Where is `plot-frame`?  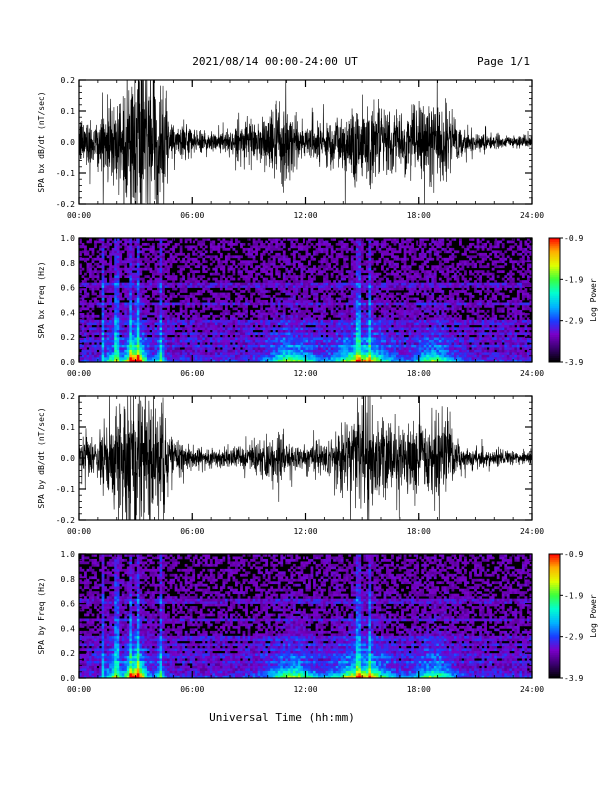
plot-frame is located at coordinates (305, 142).